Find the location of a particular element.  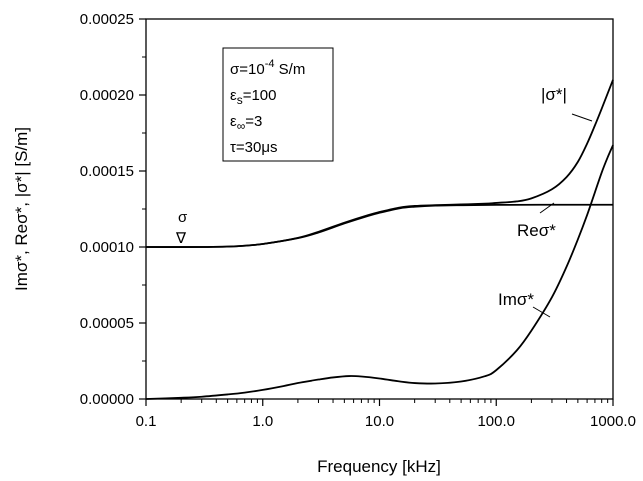

y-tick-label: 0.00020 is located at coordinates (107, 95).